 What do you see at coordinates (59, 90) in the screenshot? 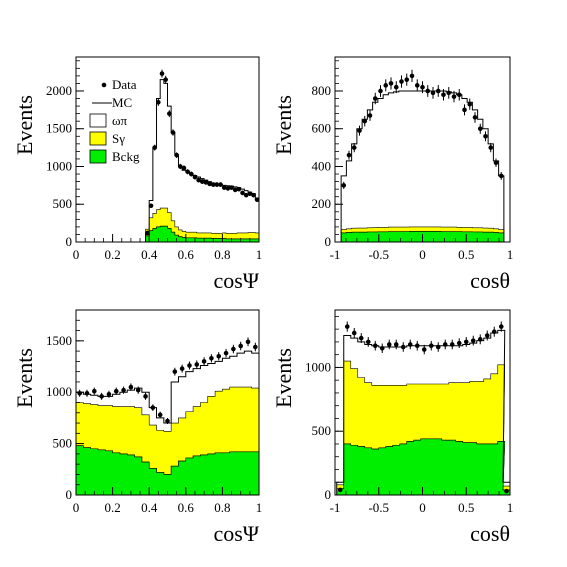
I see `y-tick-label: 2000` at bounding box center [59, 90].